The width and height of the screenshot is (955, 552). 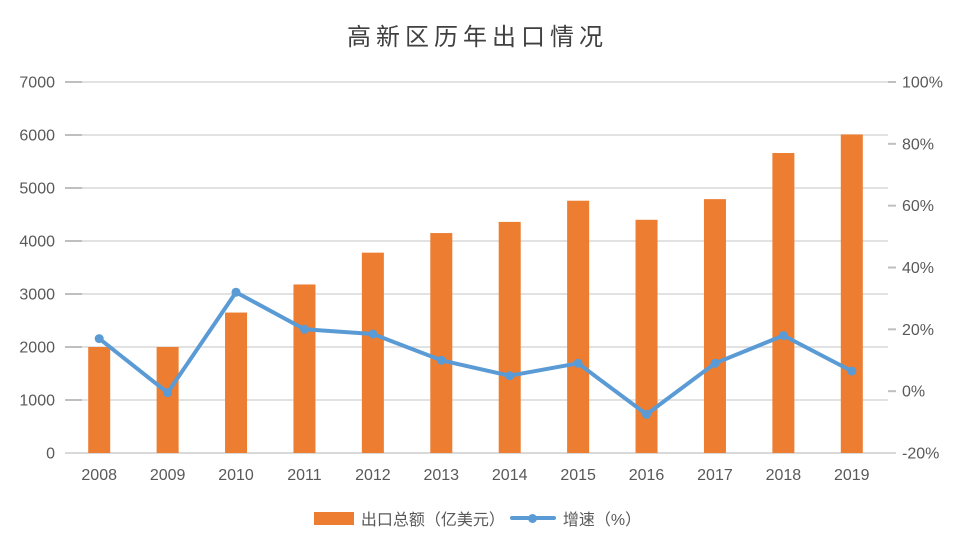 What do you see at coordinates (99, 475) in the screenshot?
I see `x-axis-label: 2008` at bounding box center [99, 475].